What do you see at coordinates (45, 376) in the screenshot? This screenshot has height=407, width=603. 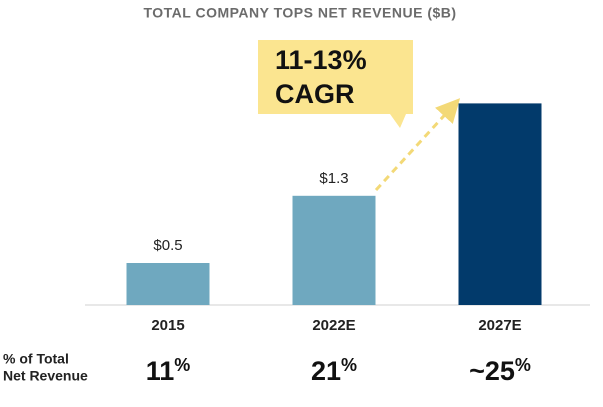 I see `row-label: Net Revenue` at bounding box center [45, 376].